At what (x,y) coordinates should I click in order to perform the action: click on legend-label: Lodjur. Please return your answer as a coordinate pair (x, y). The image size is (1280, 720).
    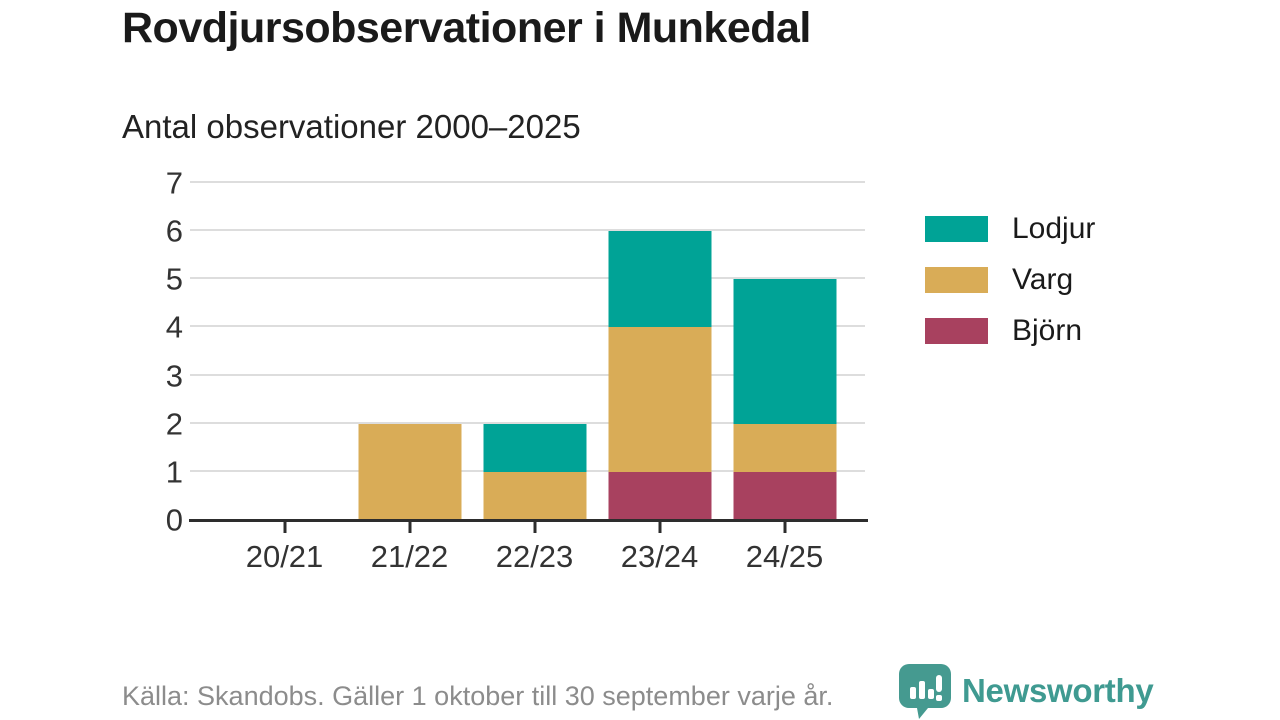
    Looking at the image, I should click on (1054, 228).